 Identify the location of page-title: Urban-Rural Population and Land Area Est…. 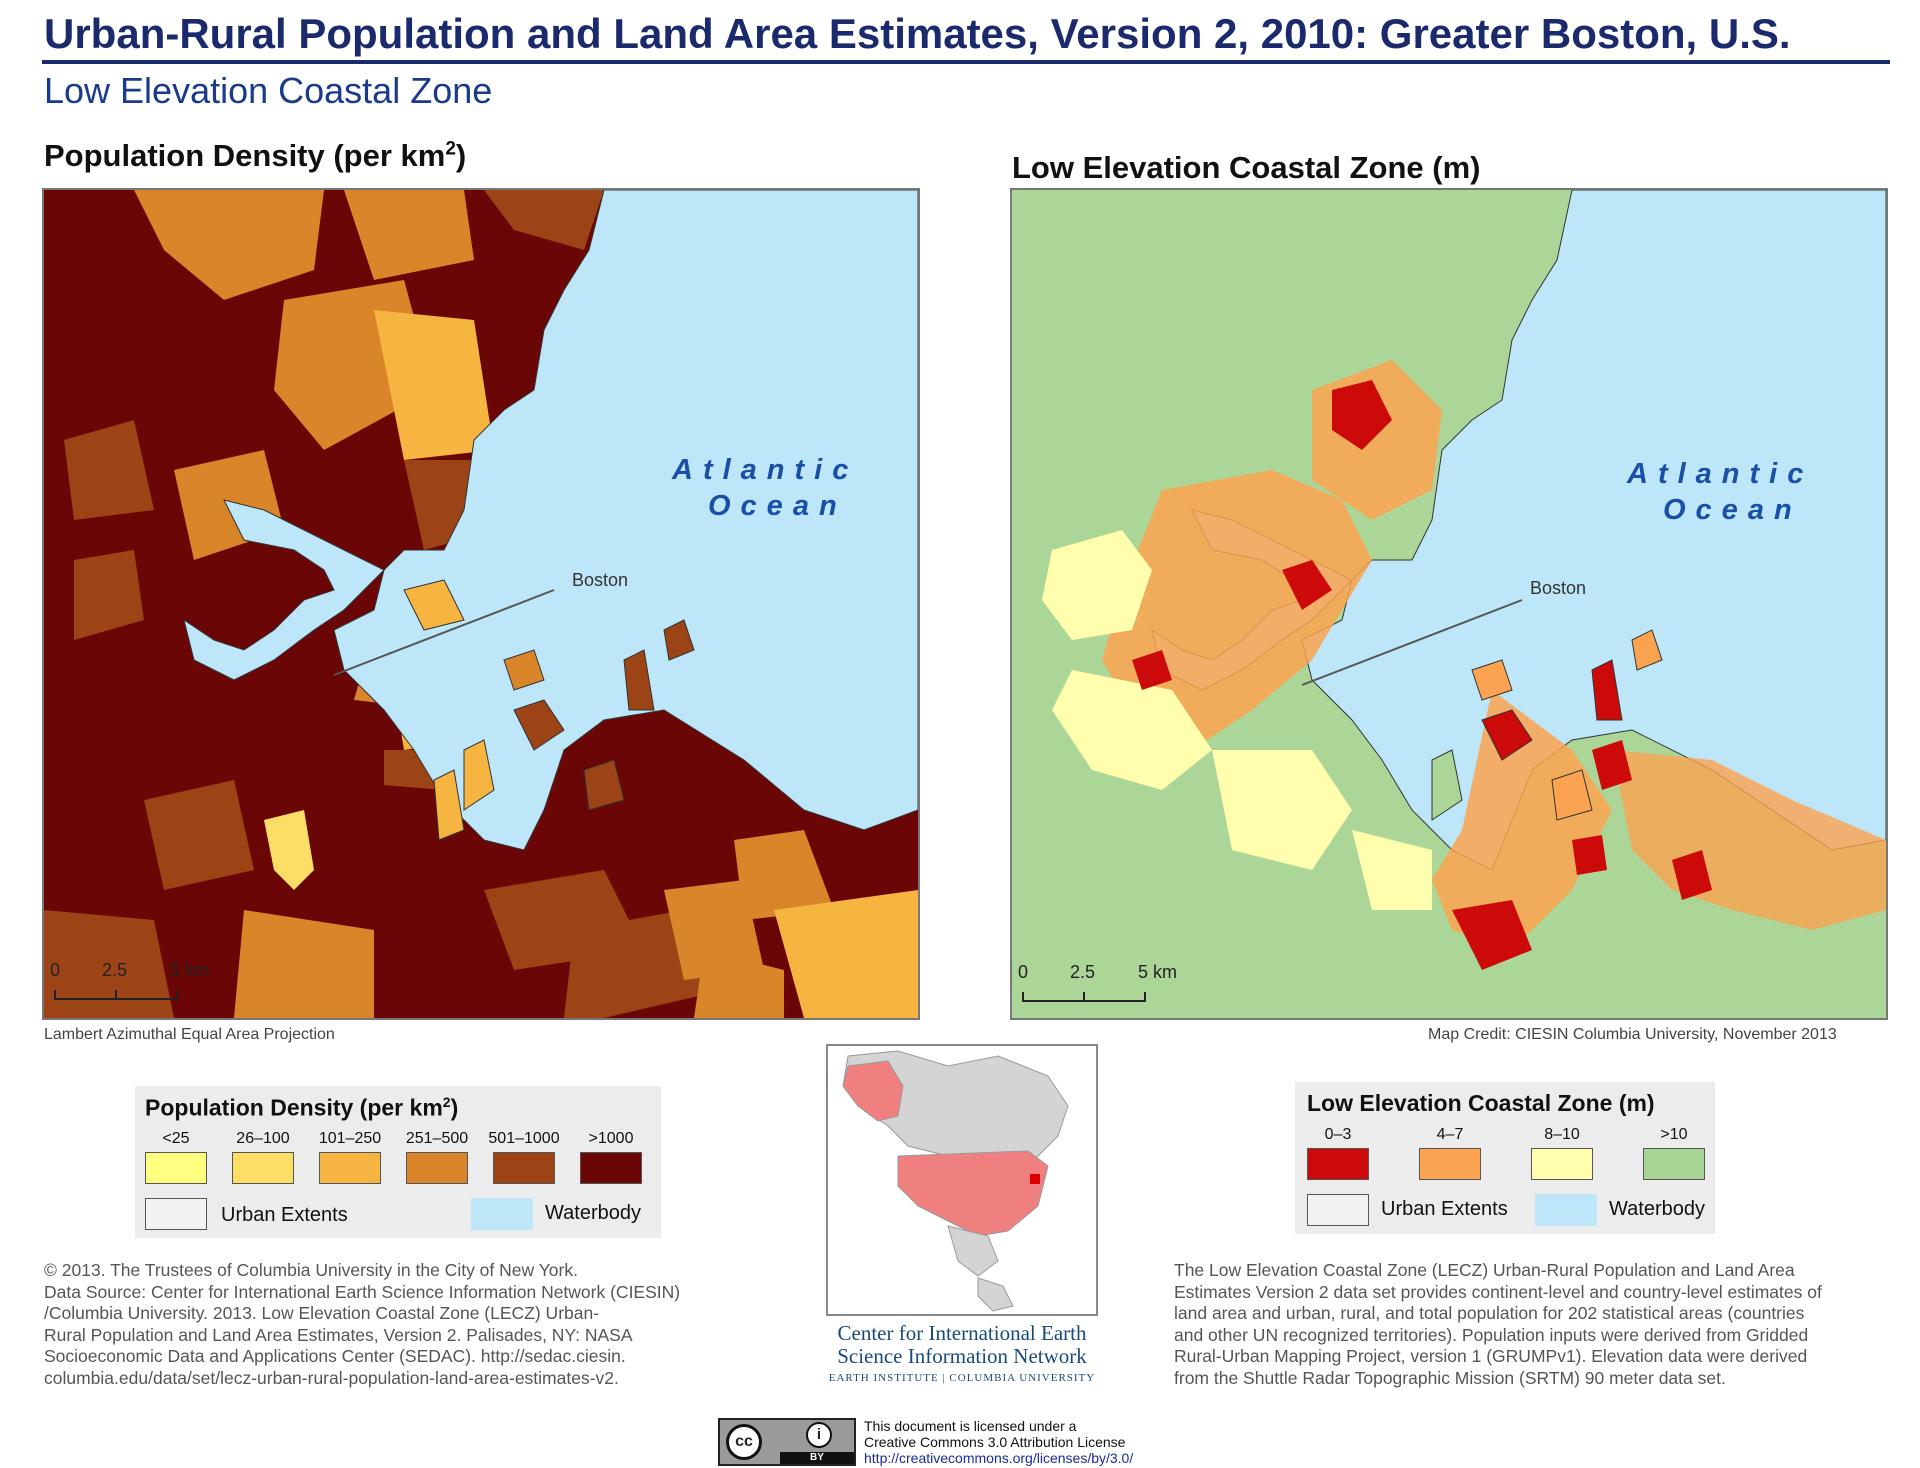
(917, 33).